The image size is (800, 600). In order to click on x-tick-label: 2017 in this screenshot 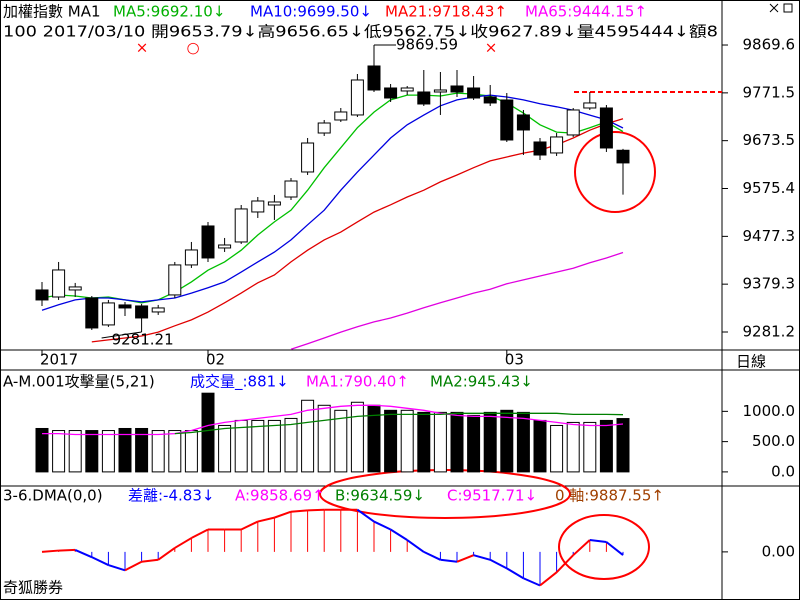, I will do `click(59, 360)`.